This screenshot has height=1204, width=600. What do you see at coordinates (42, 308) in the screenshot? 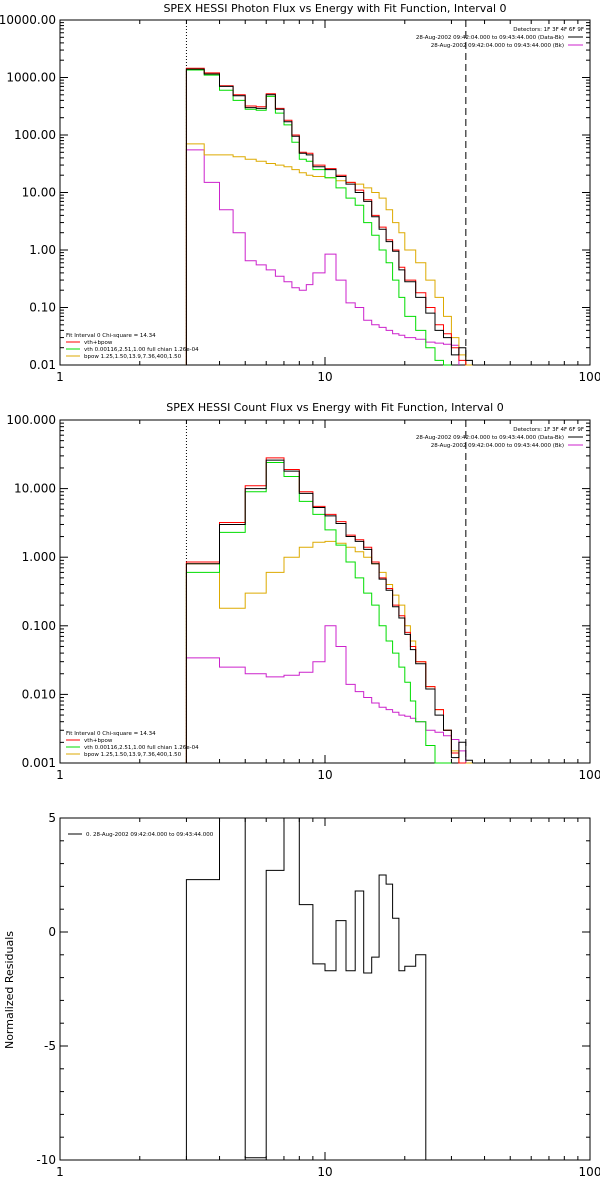
I see `y-tick-label: 0.10` at bounding box center [42, 308].